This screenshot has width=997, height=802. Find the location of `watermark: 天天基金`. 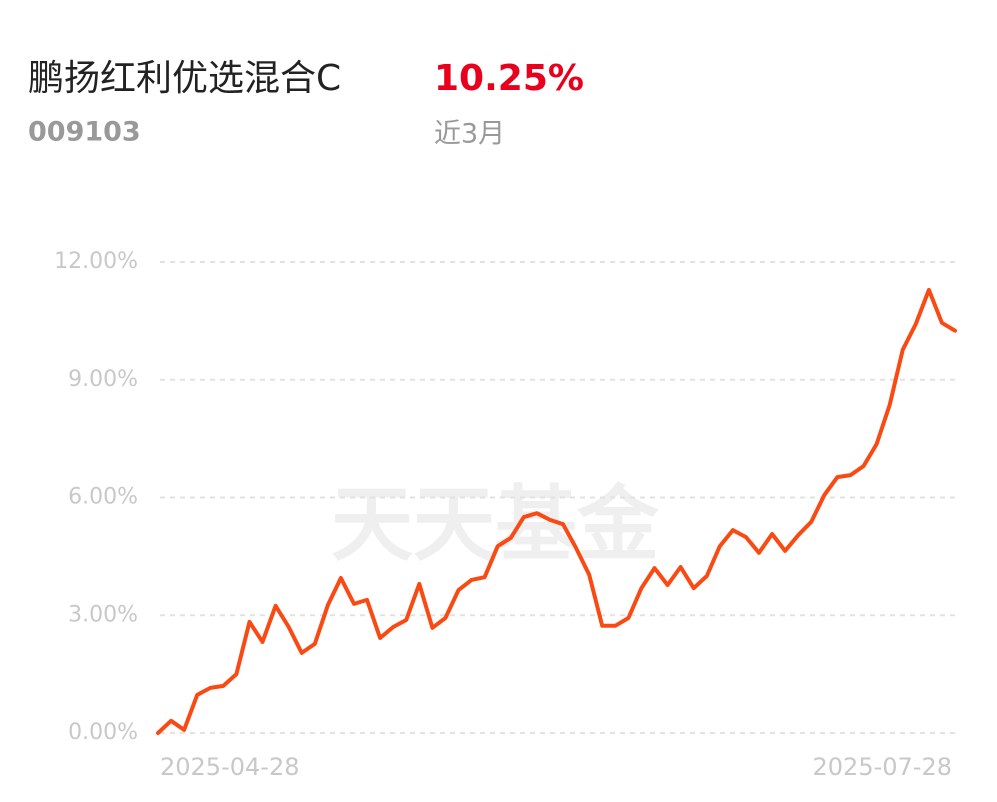

watermark: 天天基金 is located at coordinates (495, 524).